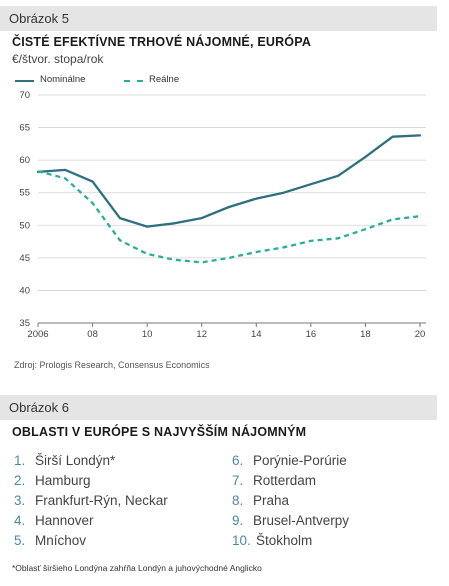 The height and width of the screenshot is (586, 449). Describe the element at coordinates (64, 520) in the screenshot. I see `list-item-label: Hannover` at that location.